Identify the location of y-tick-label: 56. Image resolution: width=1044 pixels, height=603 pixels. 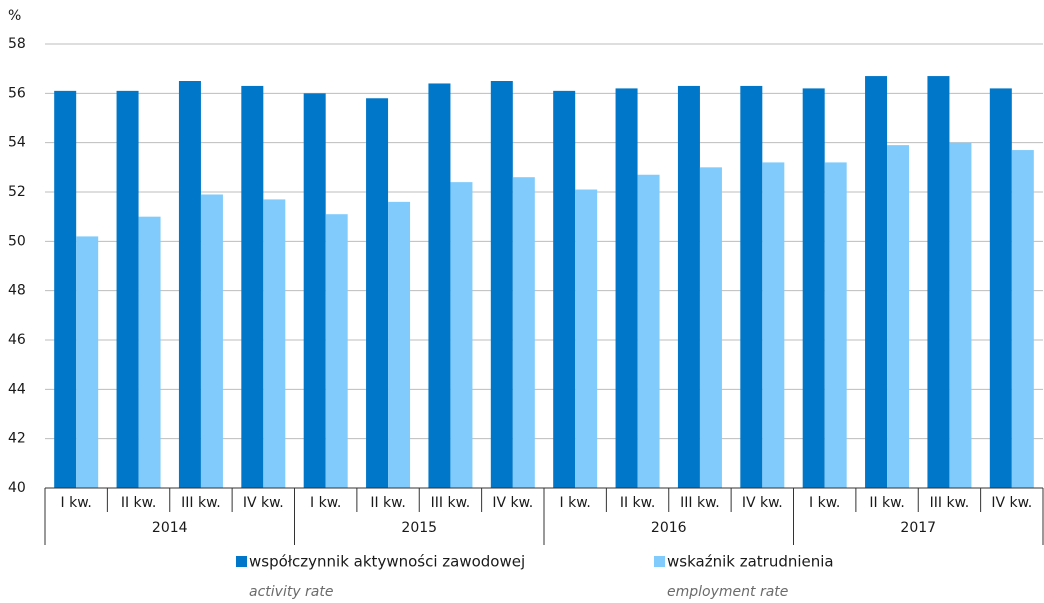
(17, 93).